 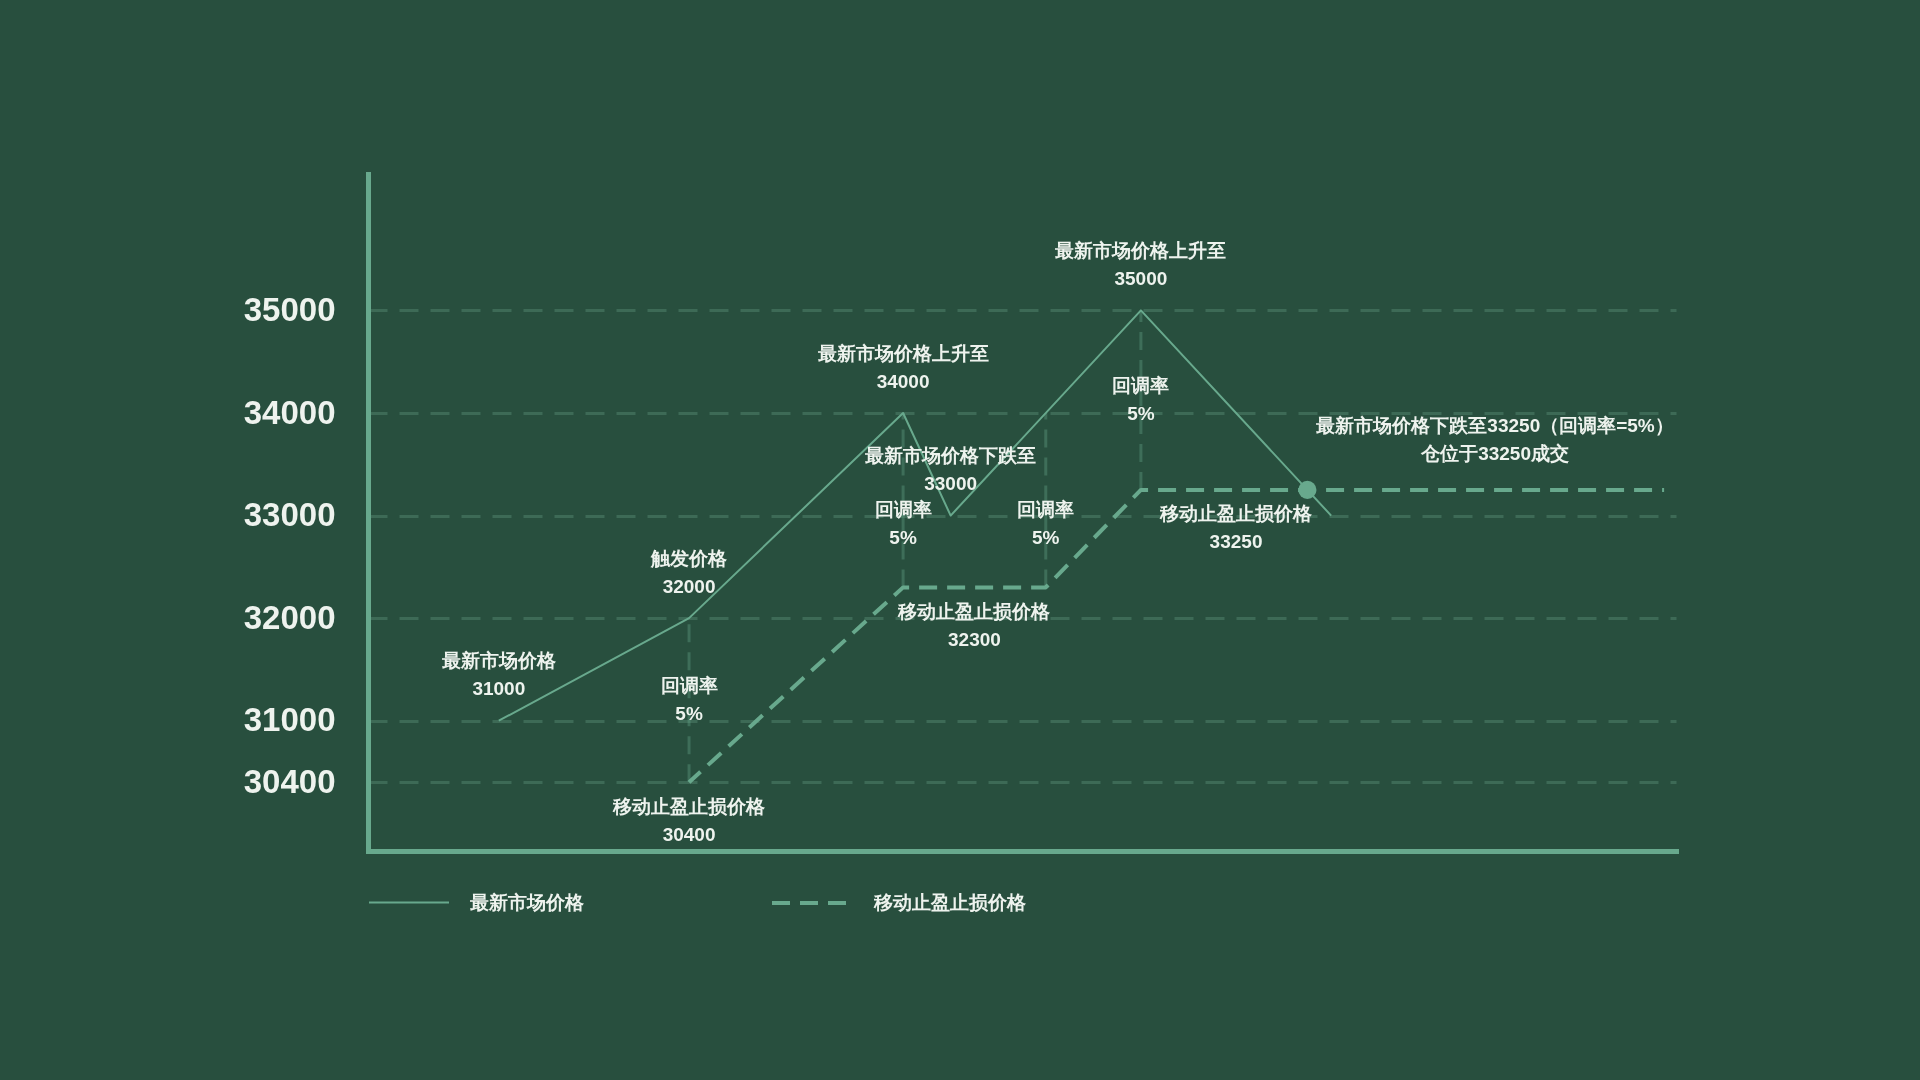 I want to click on data-label: 移动止盈止损价格 32300, so click(x=974, y=625).